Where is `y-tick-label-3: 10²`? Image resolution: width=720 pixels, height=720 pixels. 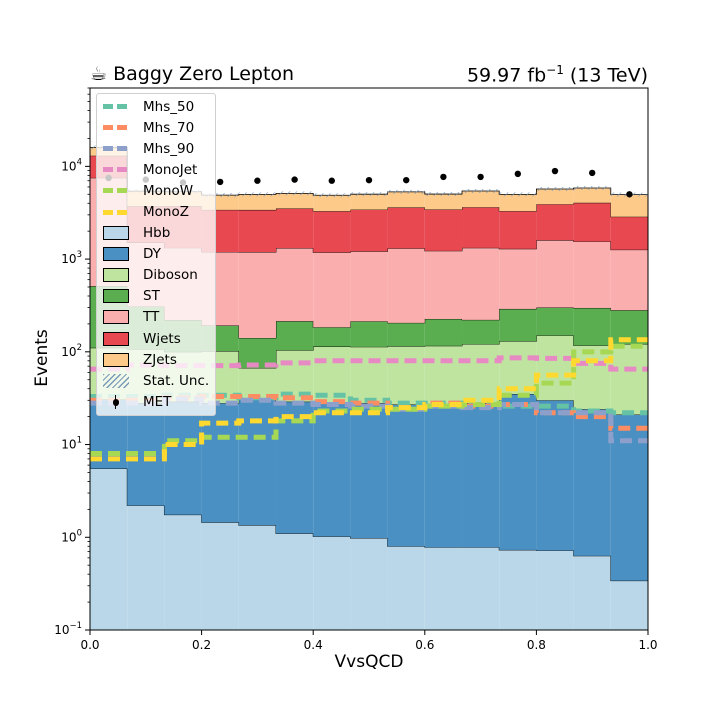
y-tick-label-3: 10² is located at coordinates (71, 351).